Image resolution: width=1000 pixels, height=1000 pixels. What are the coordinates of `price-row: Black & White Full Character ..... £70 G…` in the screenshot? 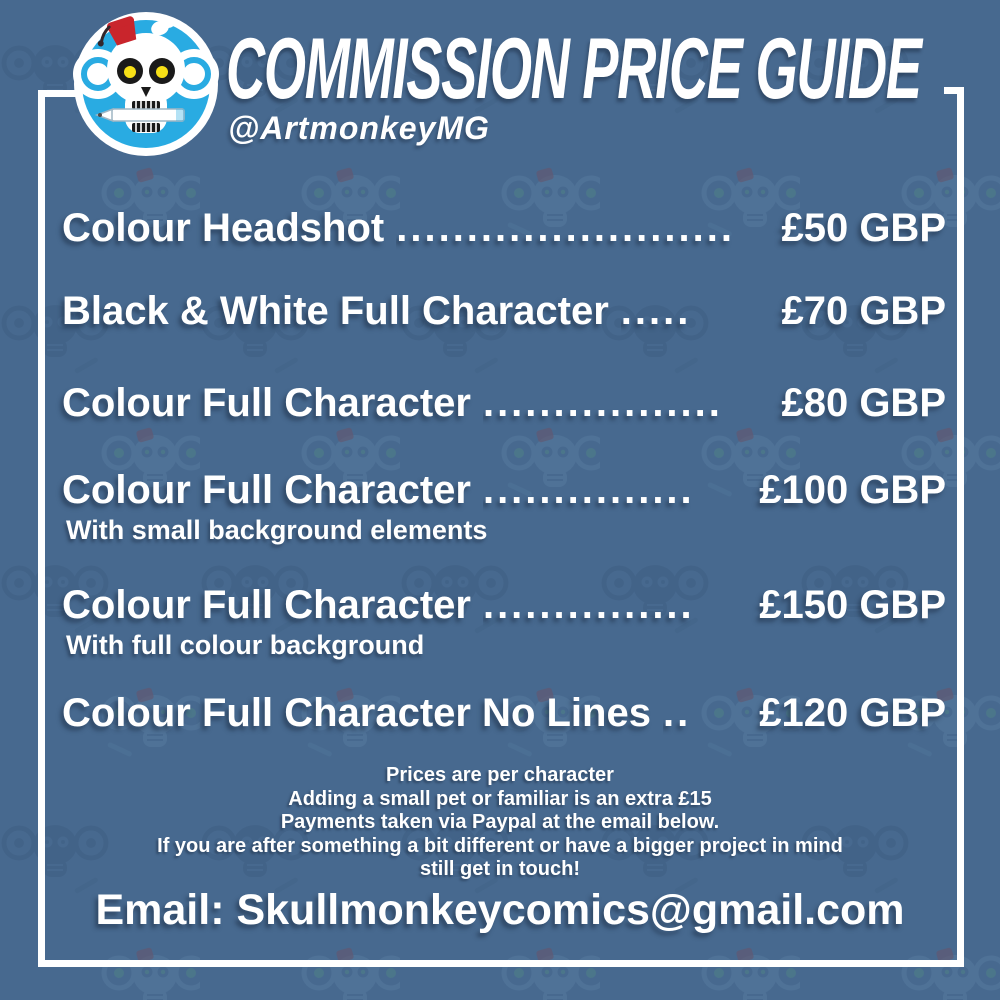 It's located at (504, 311).